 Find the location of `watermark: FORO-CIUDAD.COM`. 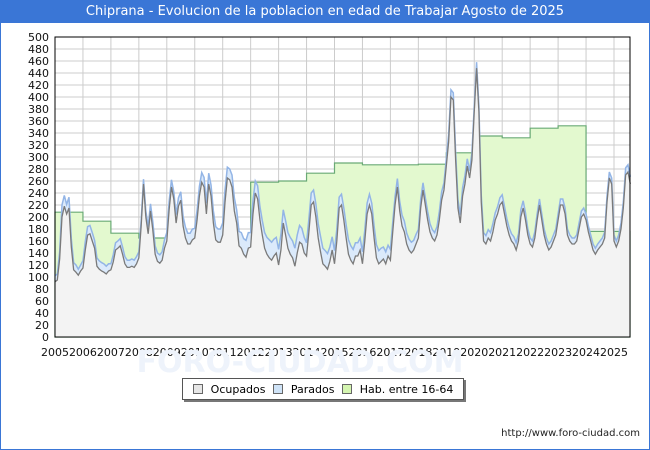

watermark: FORO-CIUDAD.COM is located at coordinates (300, 362).